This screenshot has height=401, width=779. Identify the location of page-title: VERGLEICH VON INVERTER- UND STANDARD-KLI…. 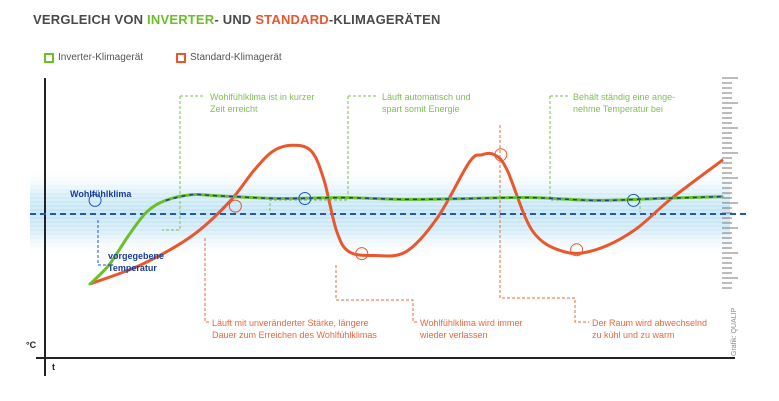
(237, 19).